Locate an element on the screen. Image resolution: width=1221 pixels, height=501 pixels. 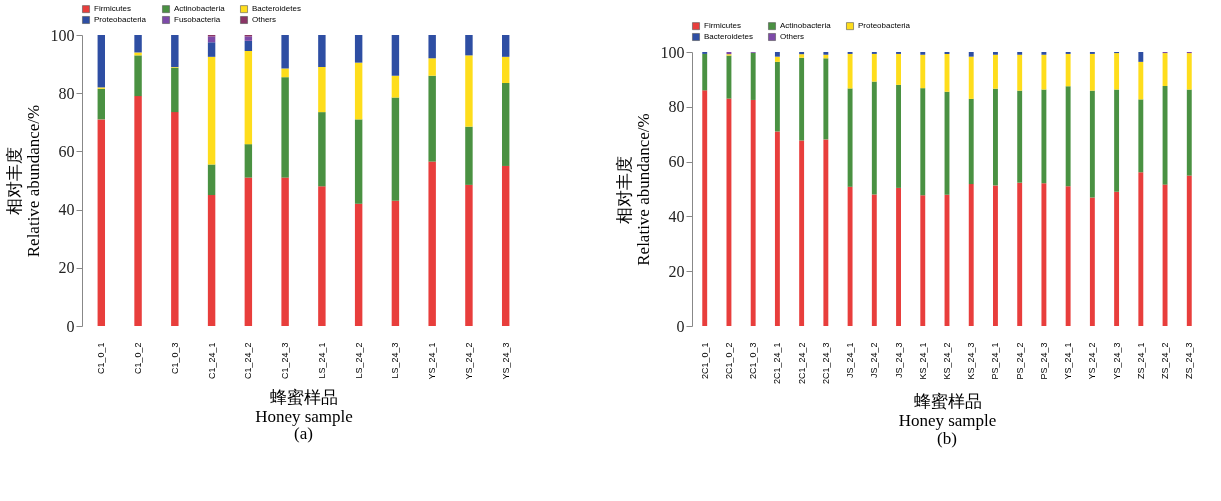
text: (a) is located at coordinates (303, 434).